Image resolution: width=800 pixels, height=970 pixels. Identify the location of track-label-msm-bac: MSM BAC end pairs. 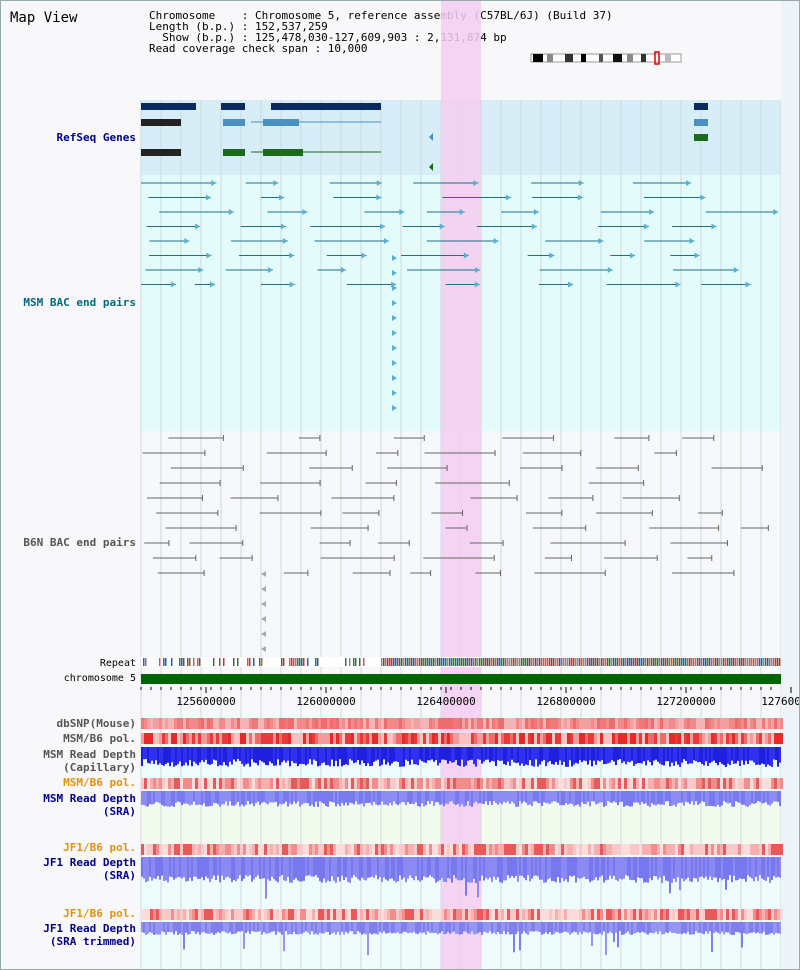
(79, 302).